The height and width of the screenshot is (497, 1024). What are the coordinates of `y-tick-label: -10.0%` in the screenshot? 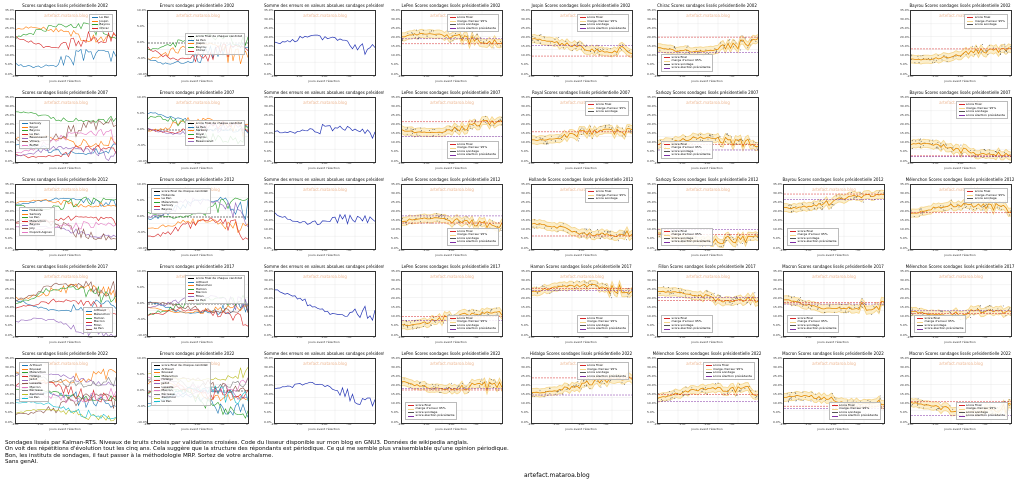 It's located at (142, 334).